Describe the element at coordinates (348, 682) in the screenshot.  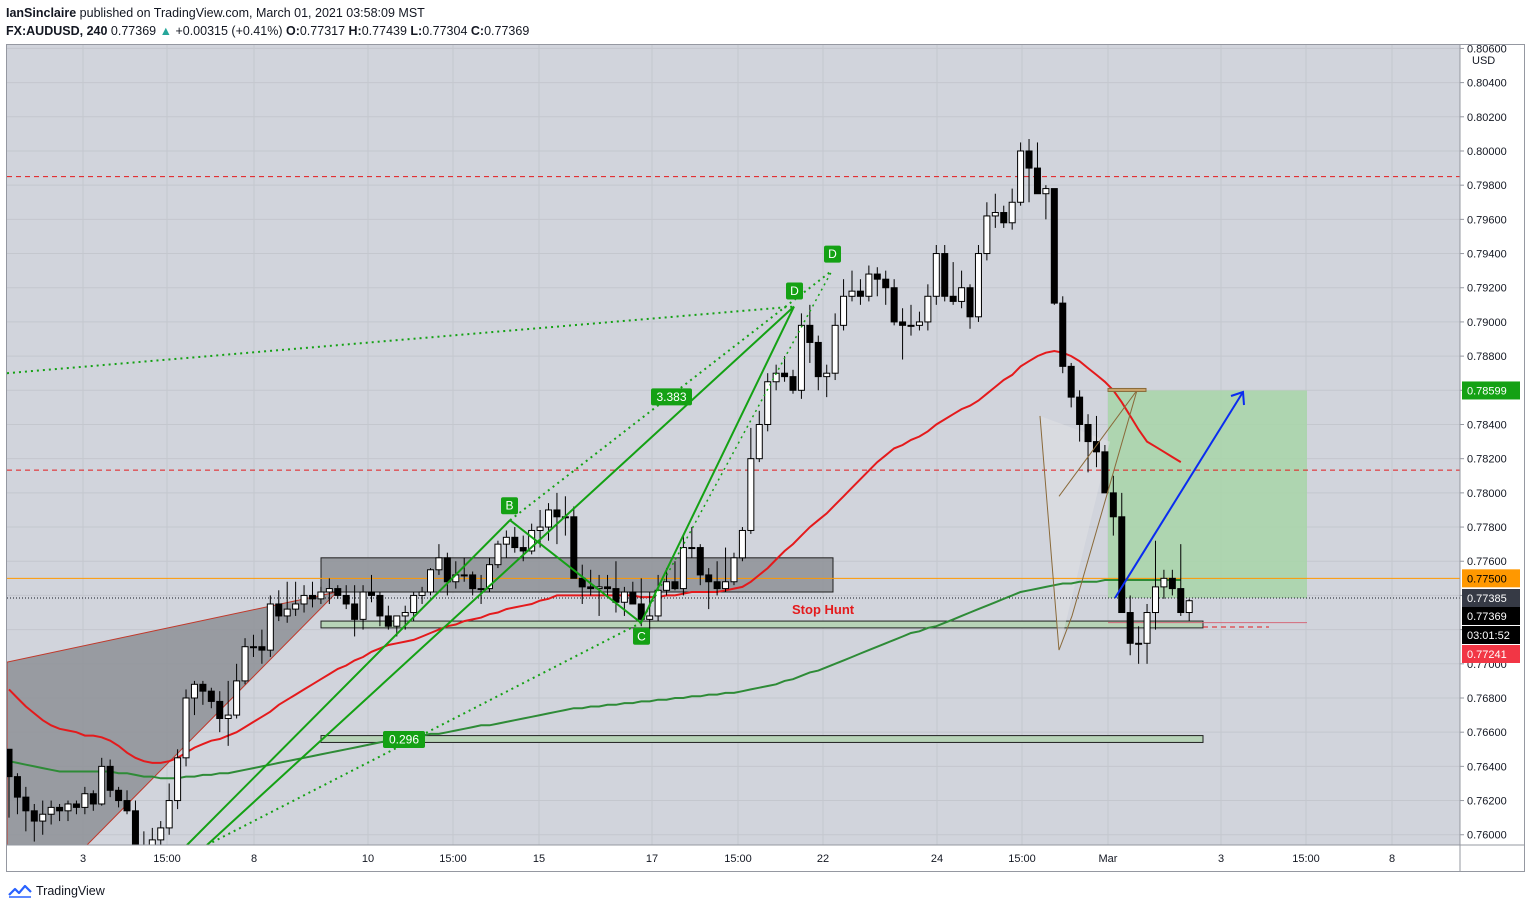
I see `xb-leg` at that location.